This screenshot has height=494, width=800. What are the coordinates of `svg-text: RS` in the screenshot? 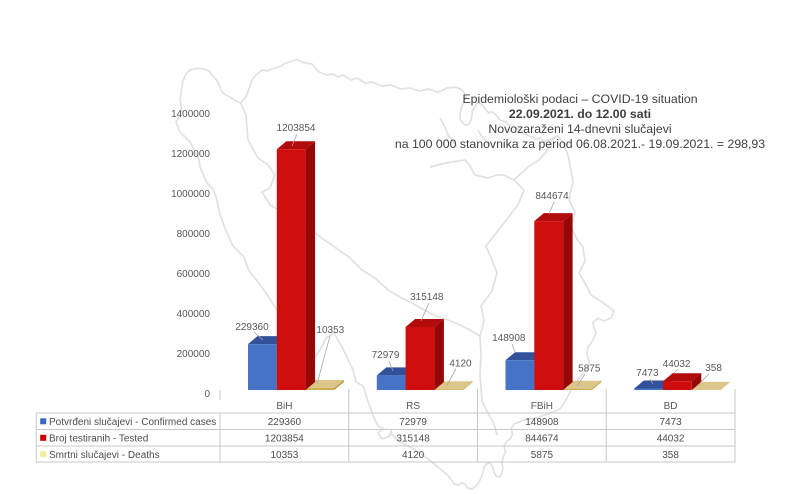 It's located at (413, 406).